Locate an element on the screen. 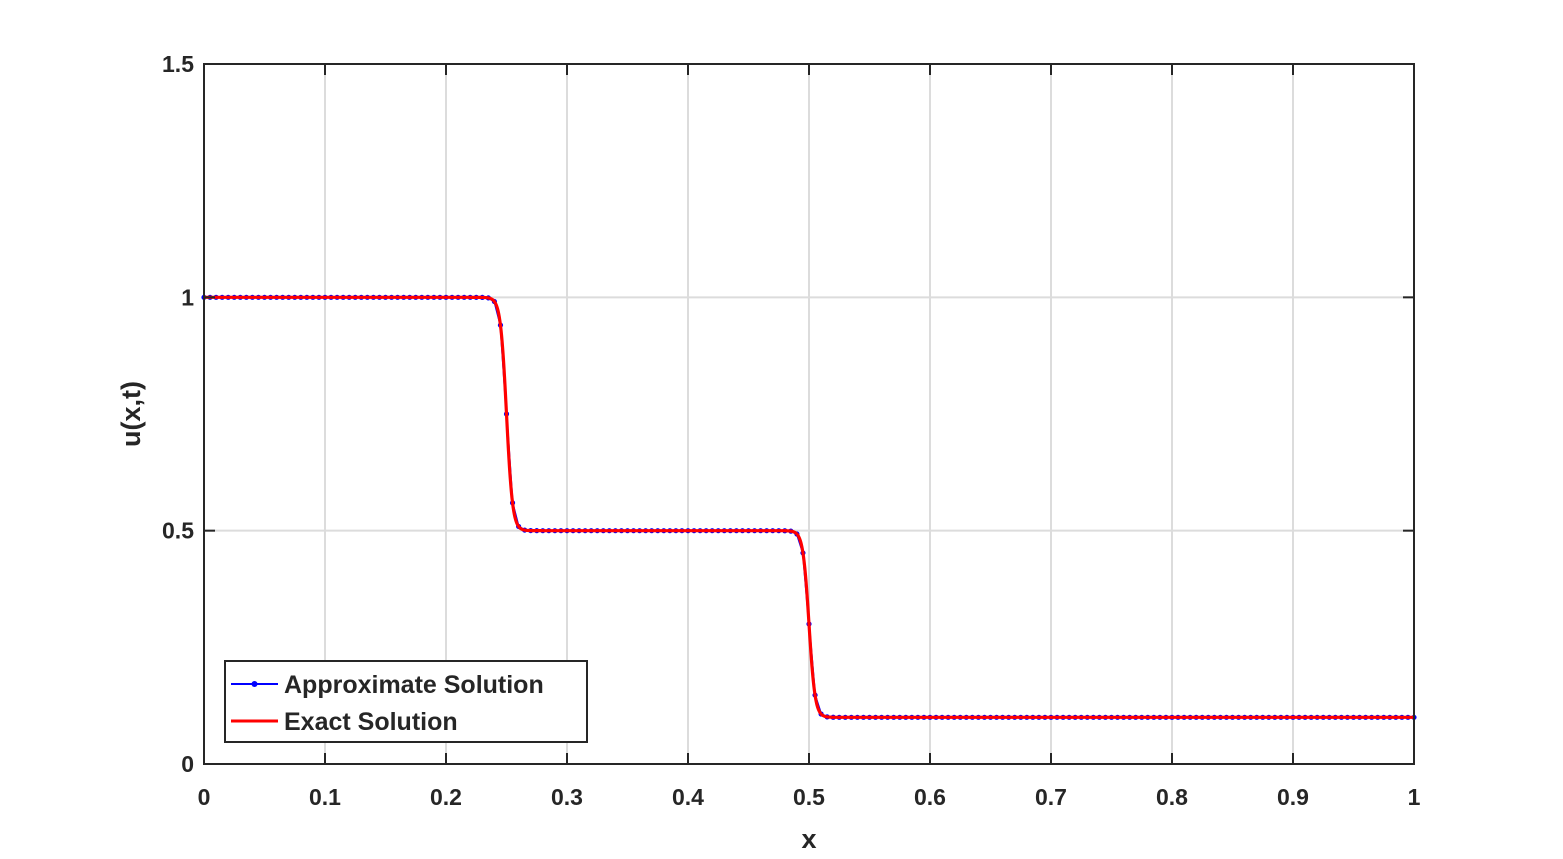 The width and height of the screenshot is (1563, 859). legend-exact-label: Exact Solution is located at coordinates (371, 722).